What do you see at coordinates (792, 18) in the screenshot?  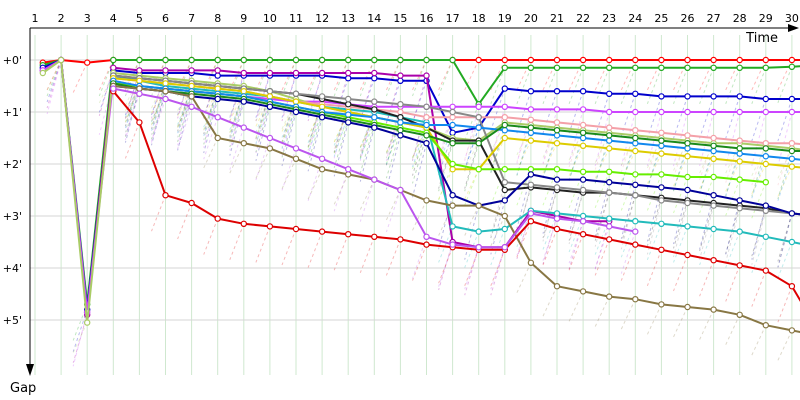 I see `x-tick-label: 30` at bounding box center [792, 18].